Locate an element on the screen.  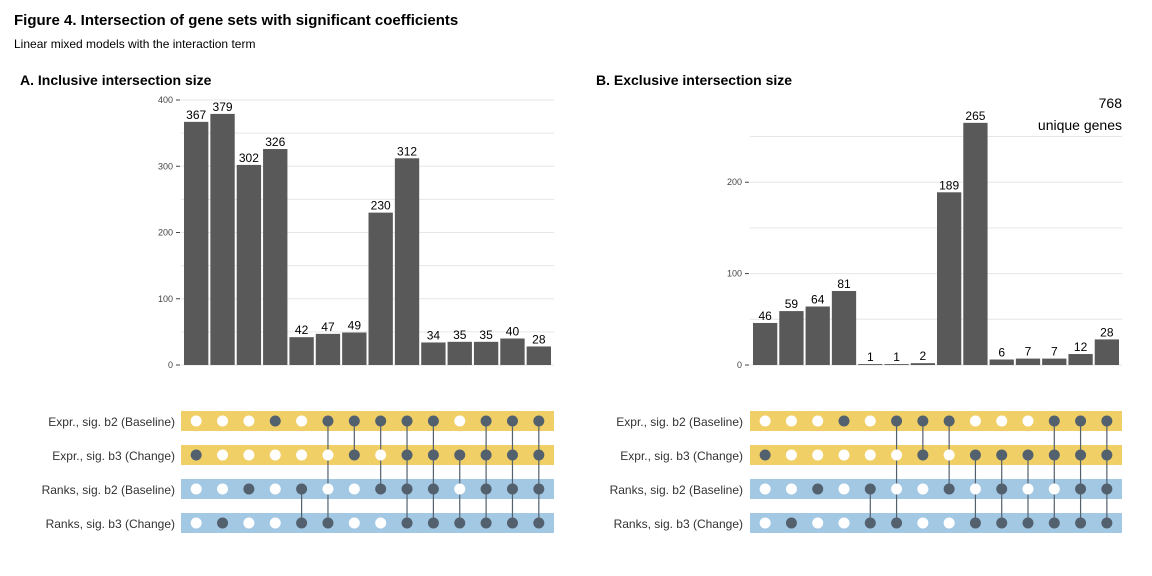
panel-b-bar-label: 59 is located at coordinates (792, 304).